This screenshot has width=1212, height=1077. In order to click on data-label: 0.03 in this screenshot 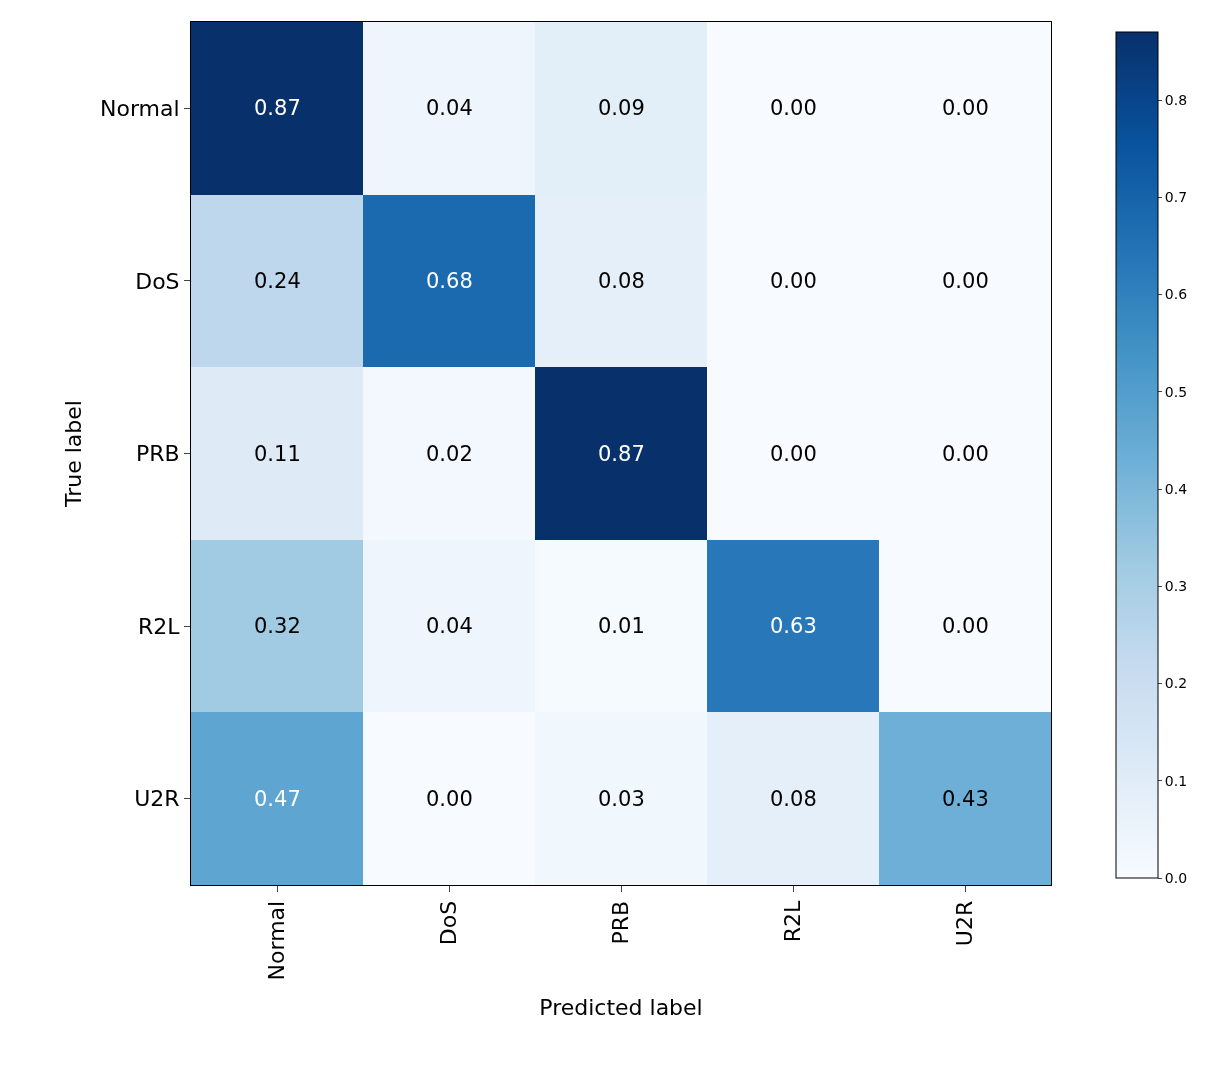, I will do `click(621, 799)`.